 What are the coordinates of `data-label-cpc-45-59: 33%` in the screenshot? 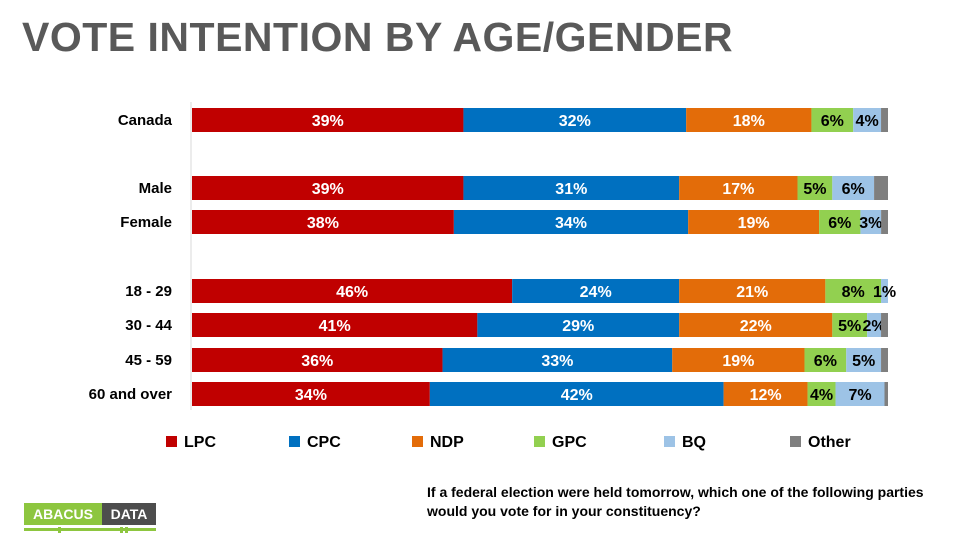 It's located at (557, 361).